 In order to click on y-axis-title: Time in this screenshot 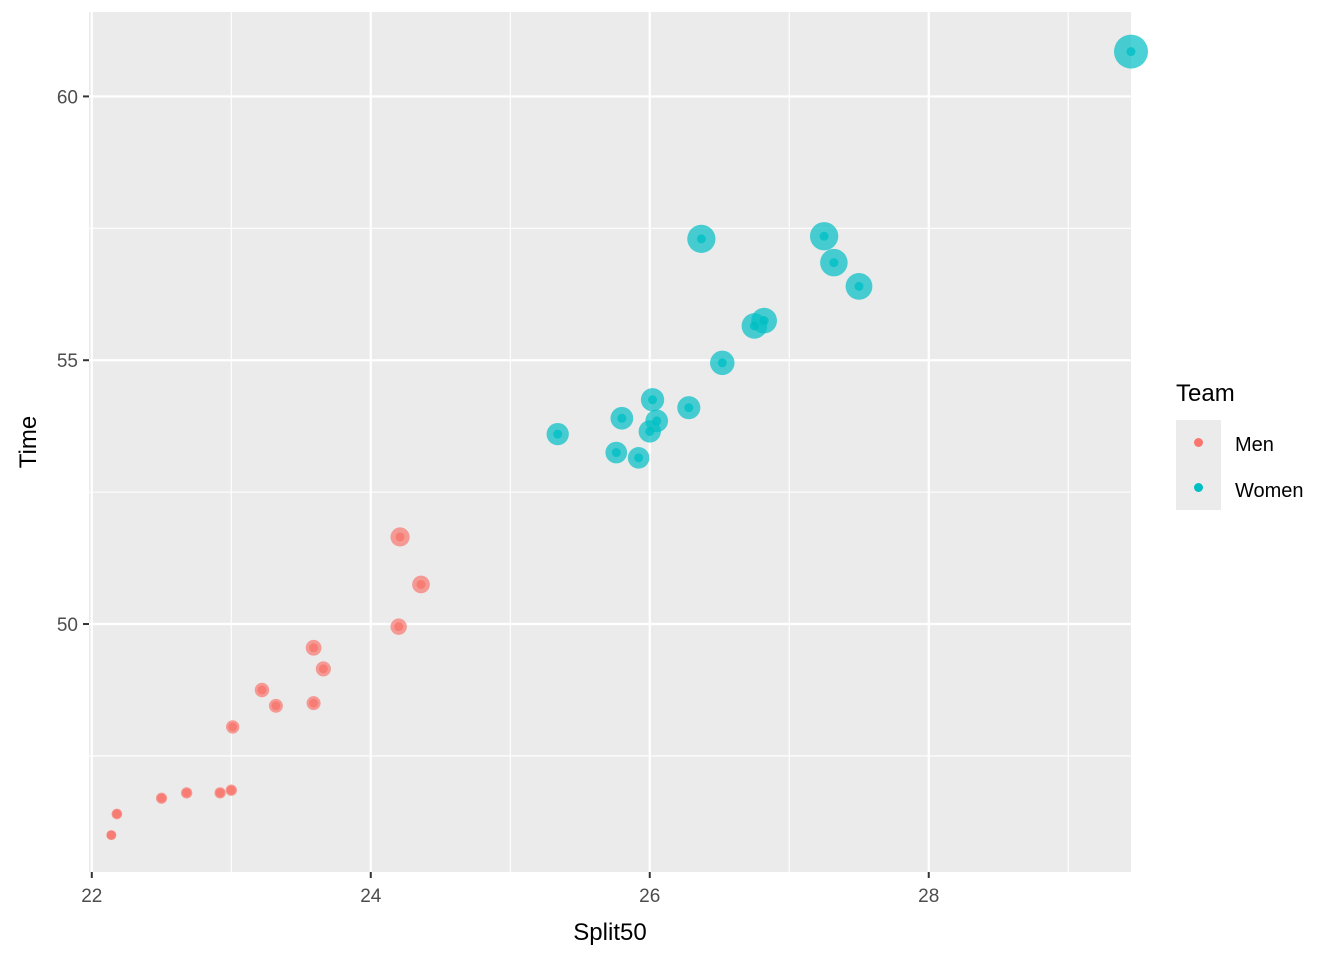, I will do `click(28, 442)`.